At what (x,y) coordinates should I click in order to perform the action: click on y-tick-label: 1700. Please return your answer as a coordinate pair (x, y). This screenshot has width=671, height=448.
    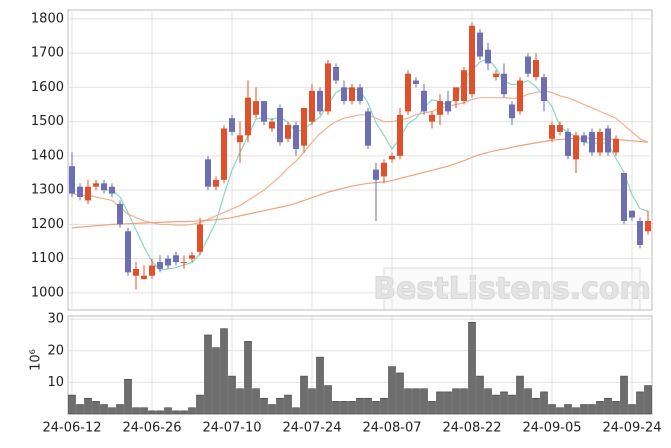
    Looking at the image, I should click on (47, 53).